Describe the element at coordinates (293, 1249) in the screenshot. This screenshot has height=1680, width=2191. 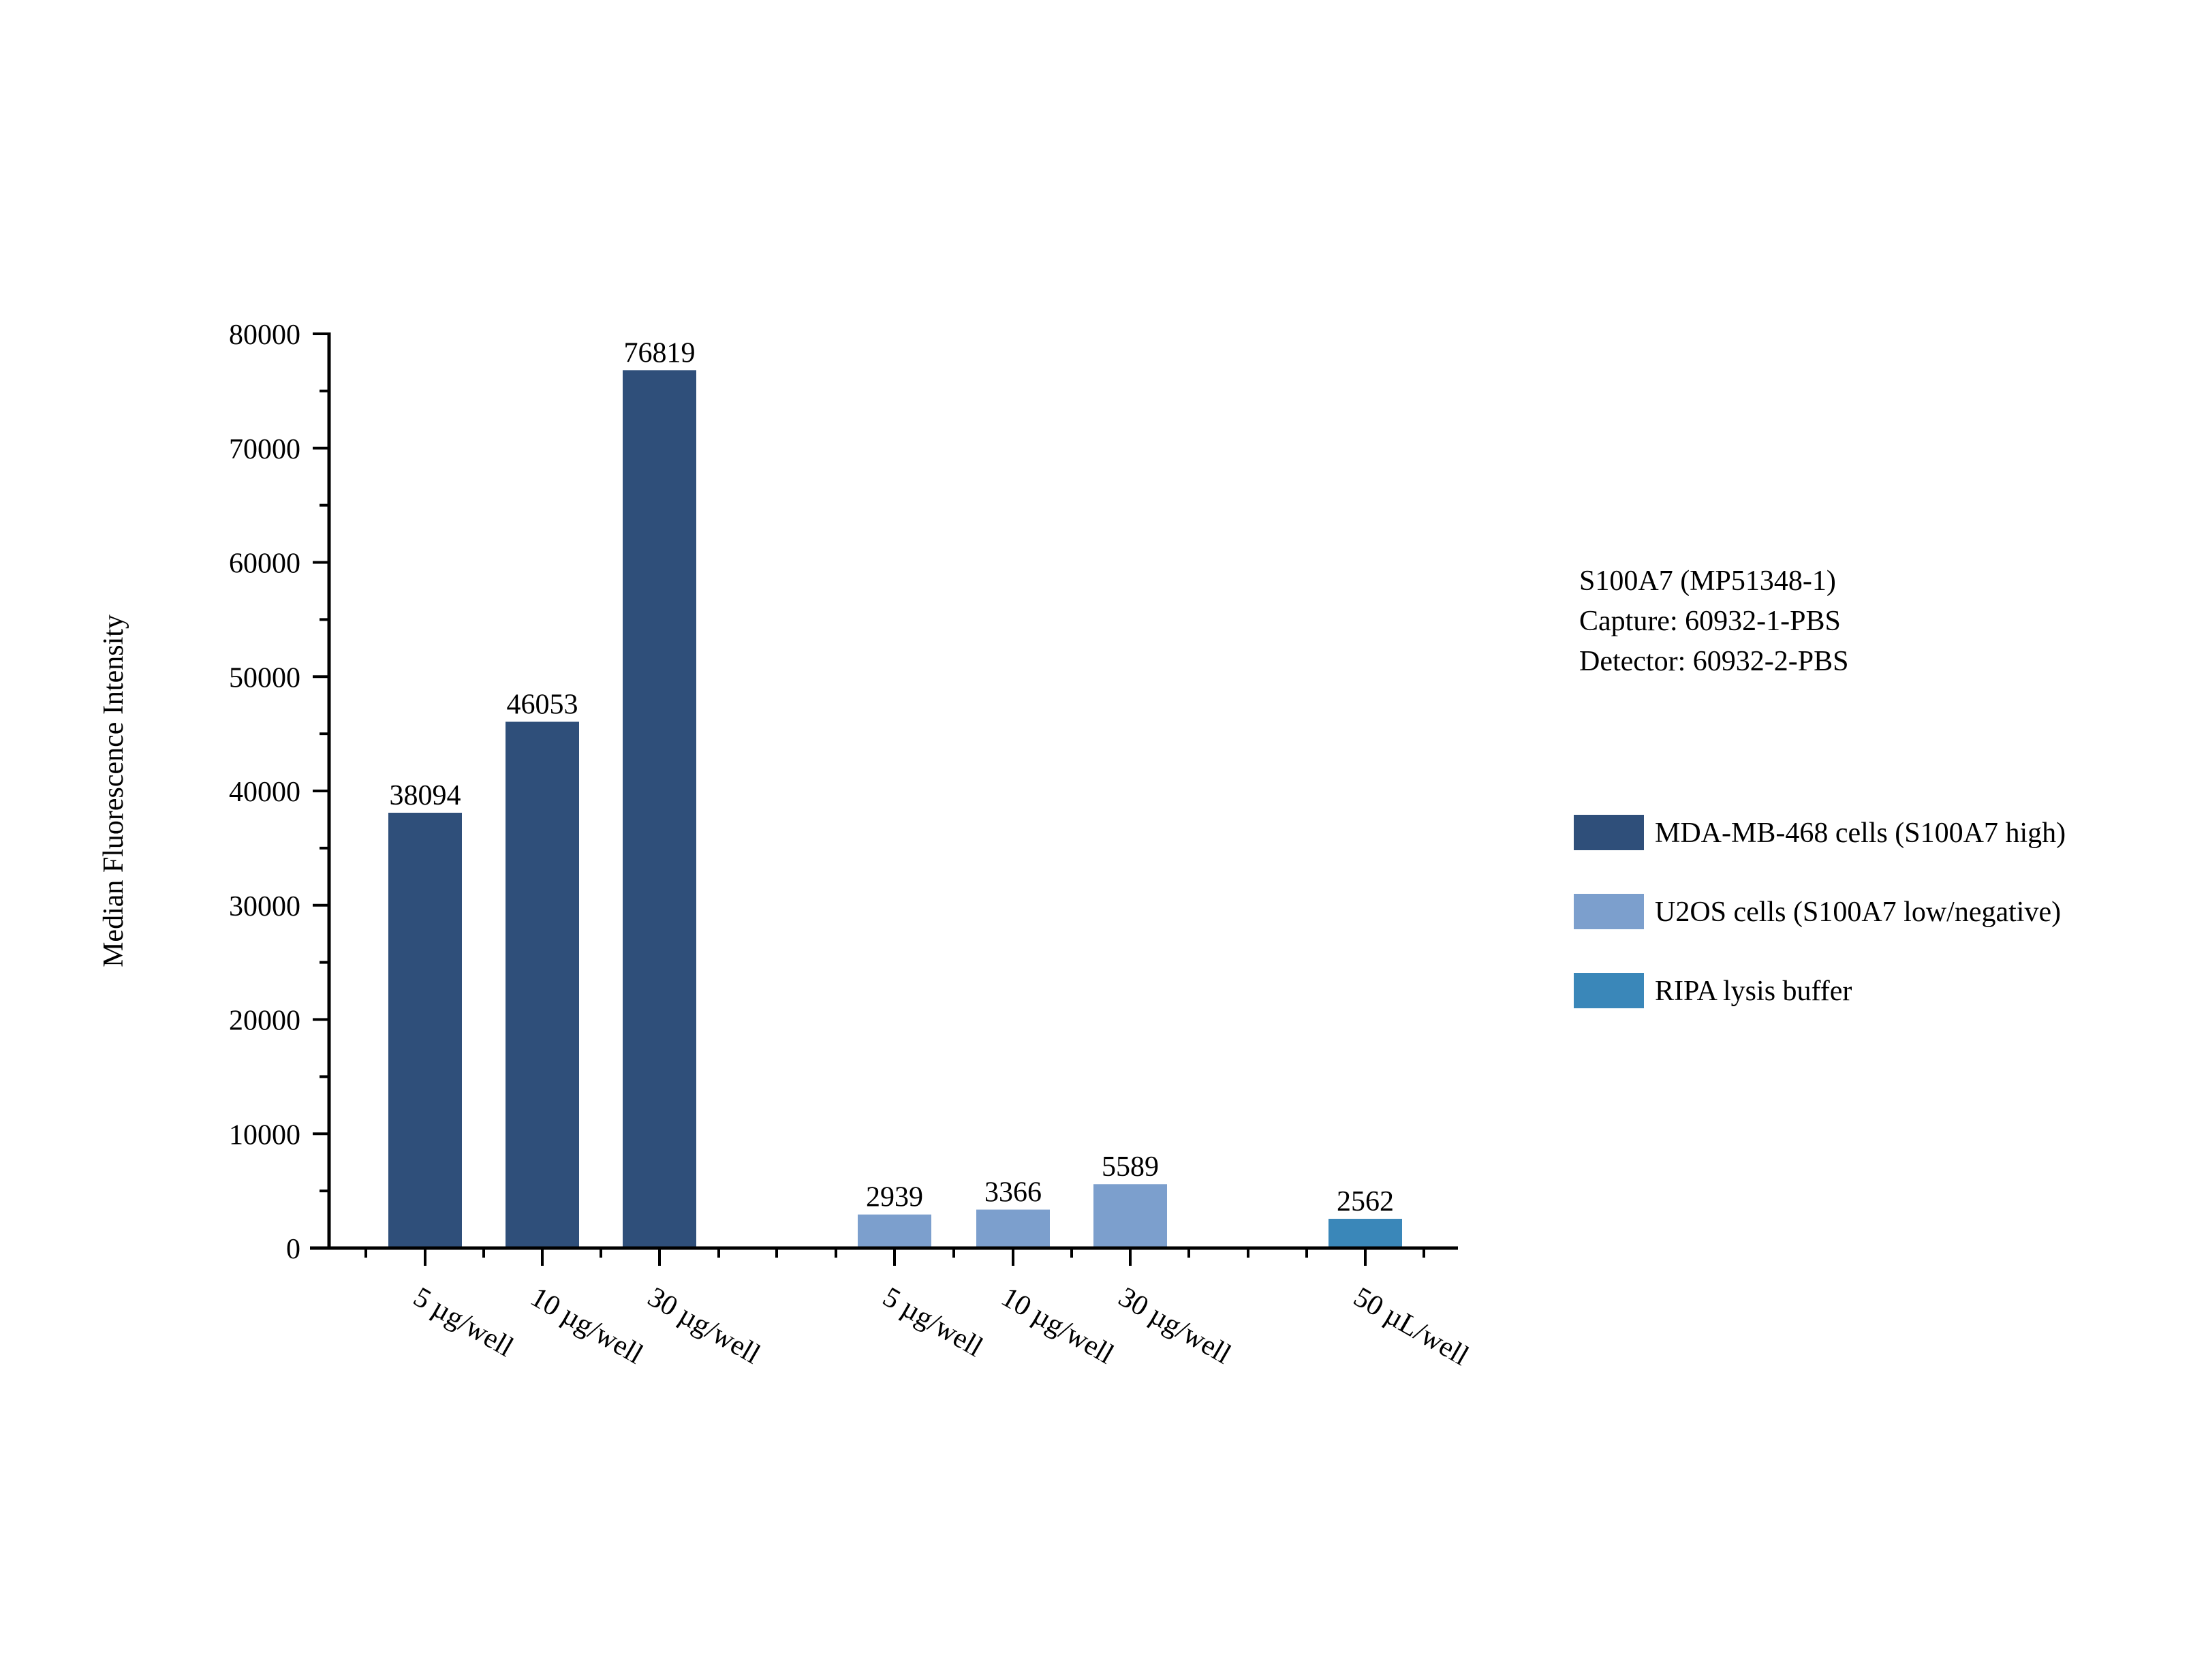
I see `y-tick-label: 0` at that location.